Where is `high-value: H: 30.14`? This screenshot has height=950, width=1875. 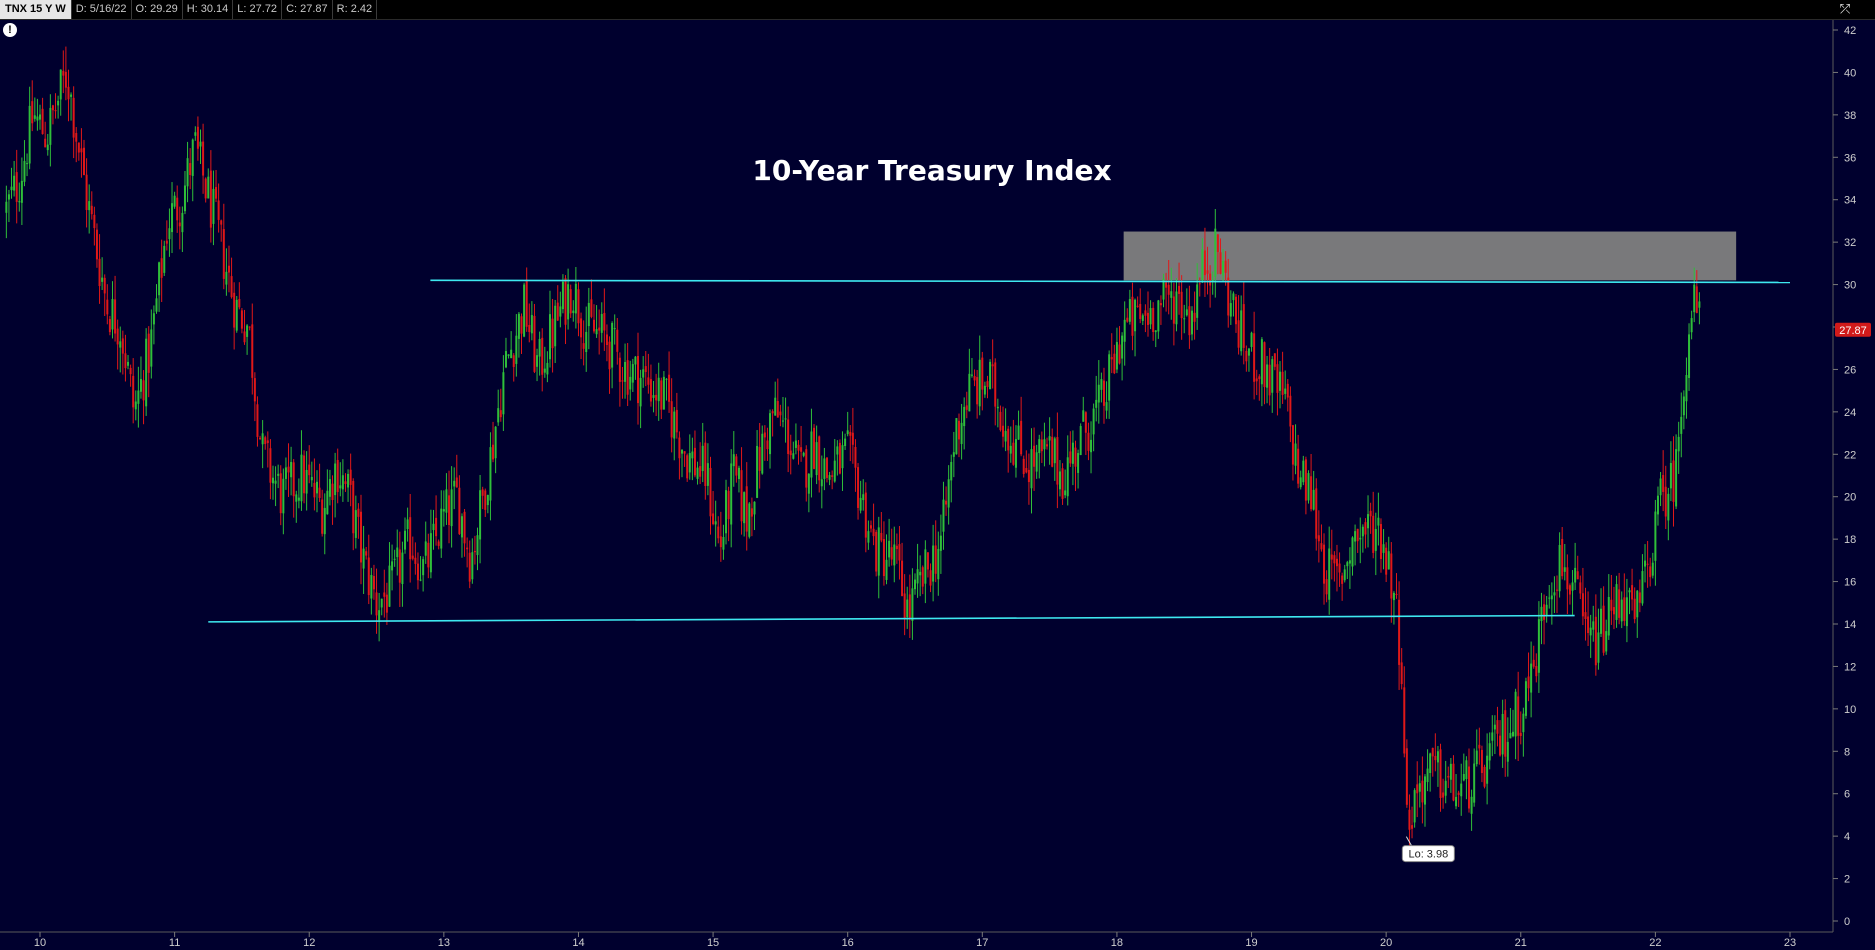
high-value: H: 30.14 is located at coordinates (208, 9).